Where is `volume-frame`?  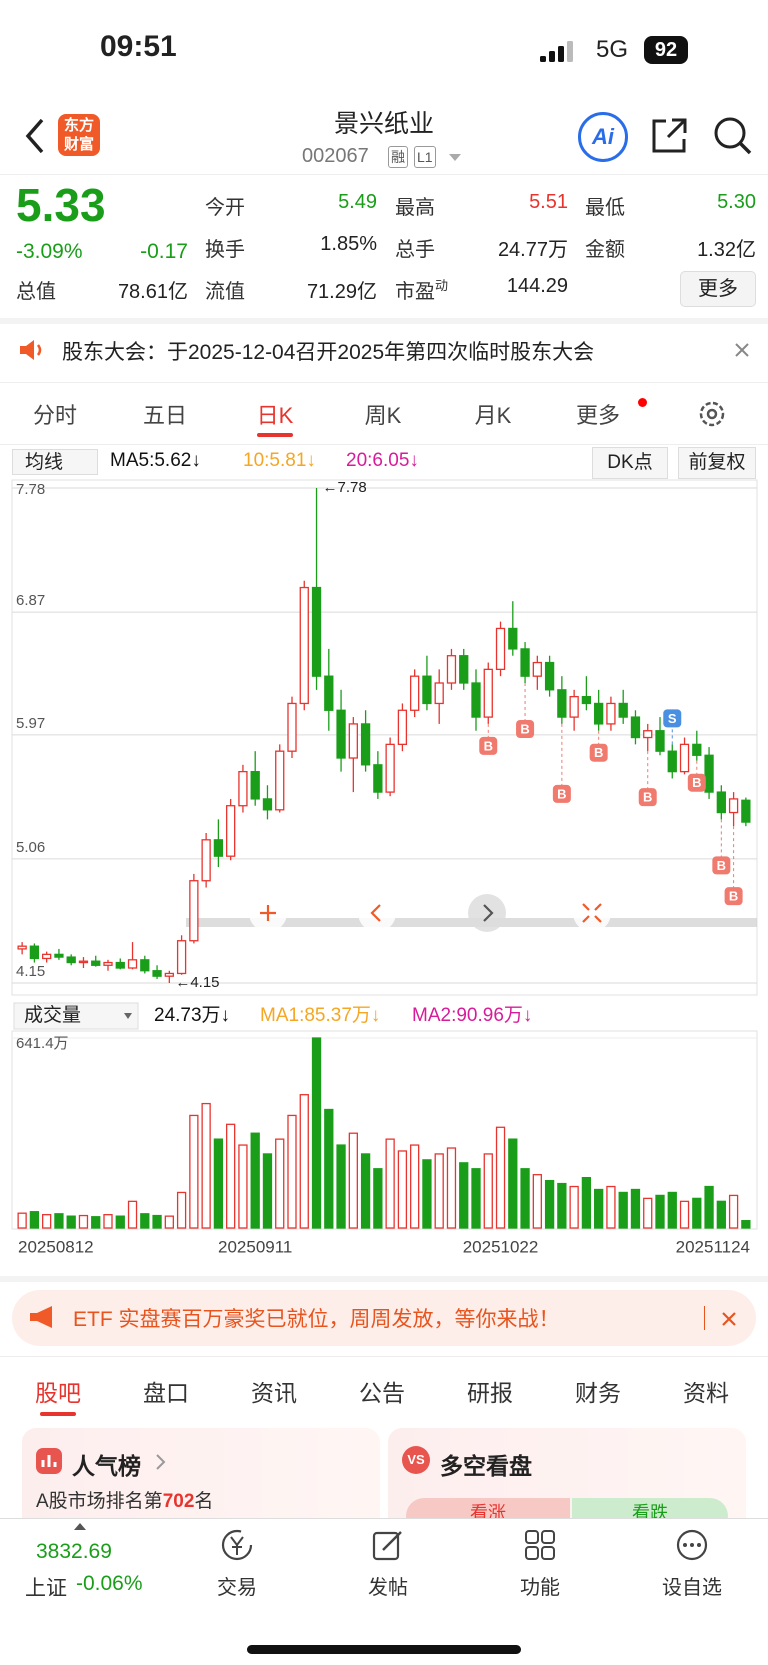 volume-frame is located at coordinates (384, 1130).